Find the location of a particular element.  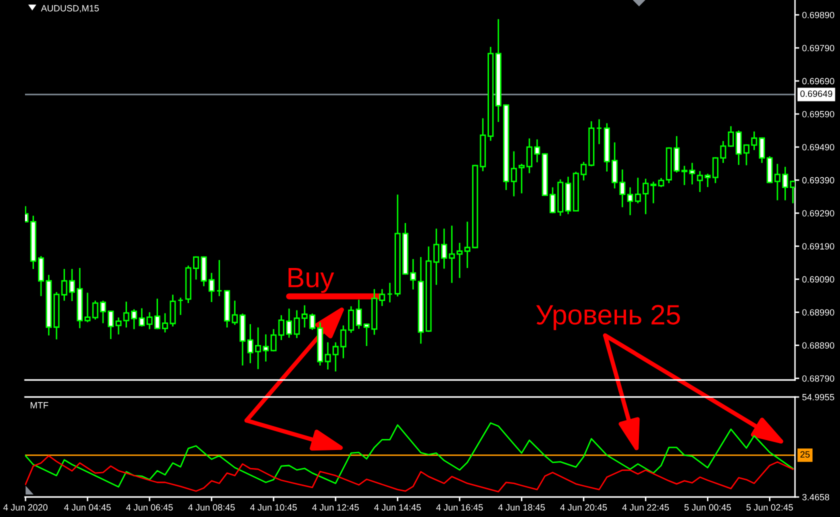

ref-line-label: 0.69649 is located at coordinates (816, 93).